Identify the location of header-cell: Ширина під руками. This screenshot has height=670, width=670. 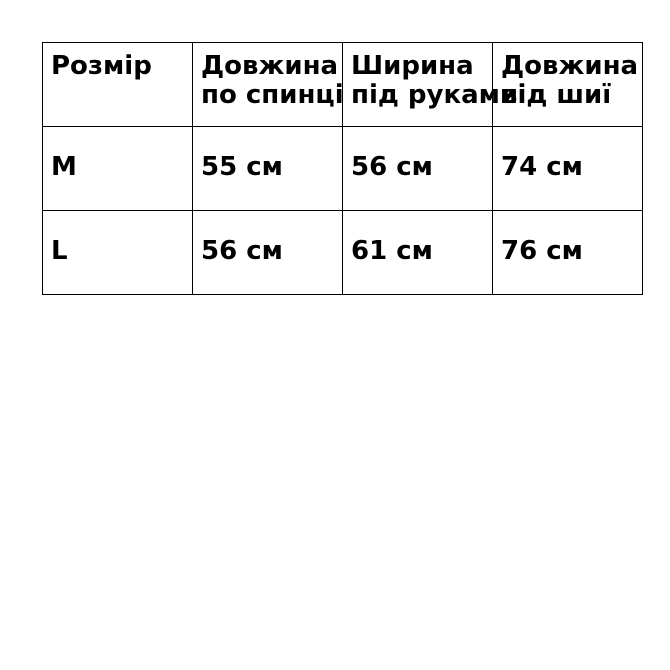
(430, 84).